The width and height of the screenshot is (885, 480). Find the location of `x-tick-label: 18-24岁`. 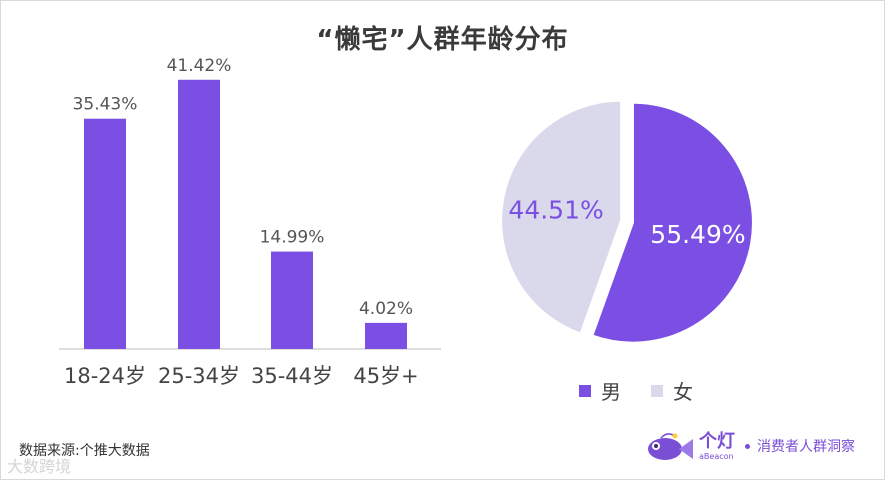

x-tick-label: 18-24岁 is located at coordinates (105, 376).